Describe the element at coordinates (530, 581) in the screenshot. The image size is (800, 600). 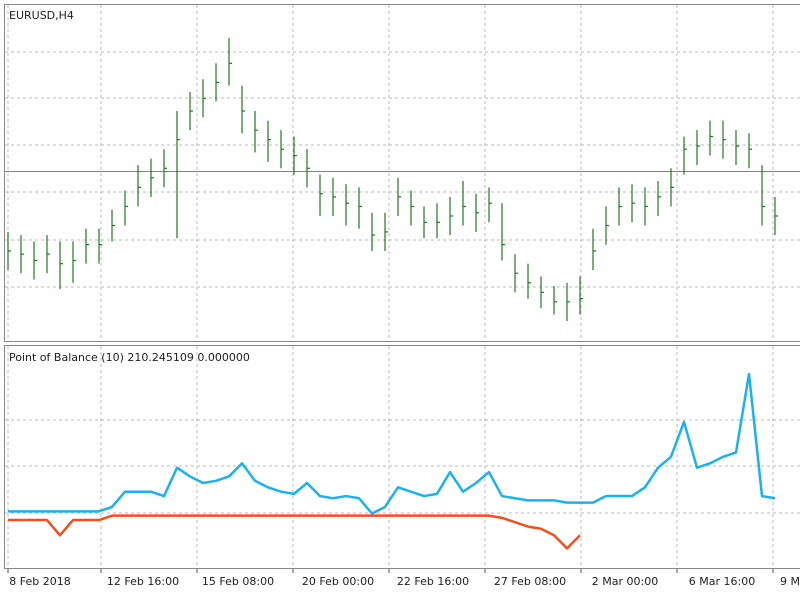
I see `x-tick-label: 27 Feb 08:00` at that location.